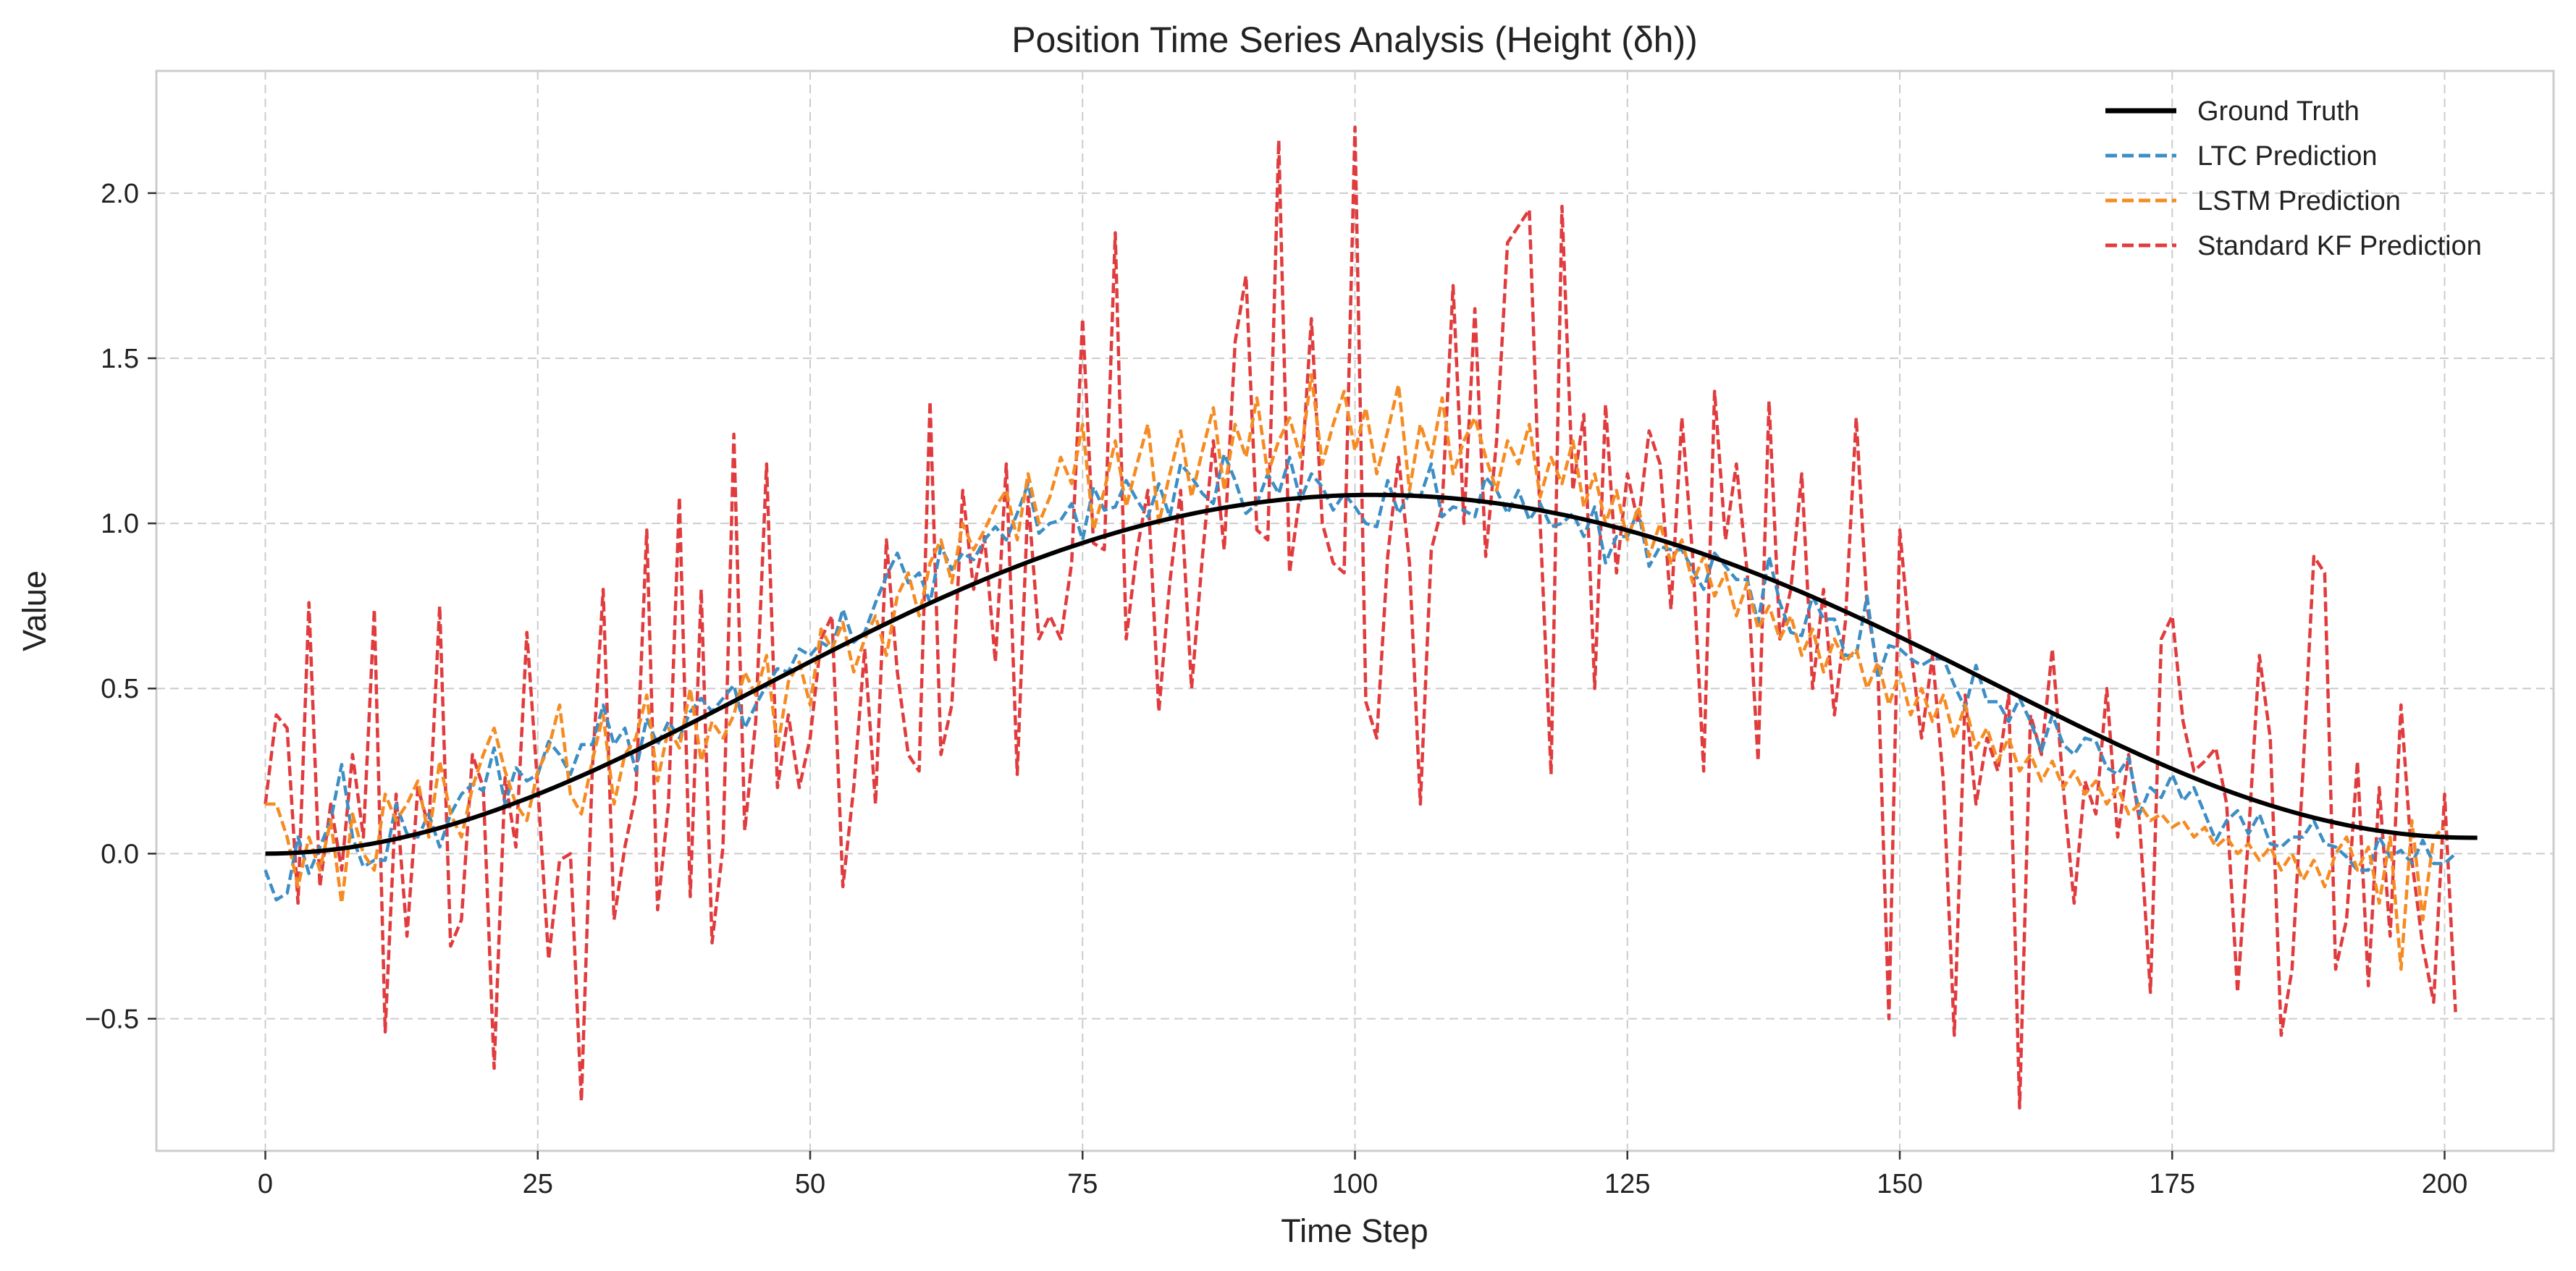  Describe the element at coordinates (2339, 246) in the screenshot. I see `legend-label: Standard KF Prediction` at that location.